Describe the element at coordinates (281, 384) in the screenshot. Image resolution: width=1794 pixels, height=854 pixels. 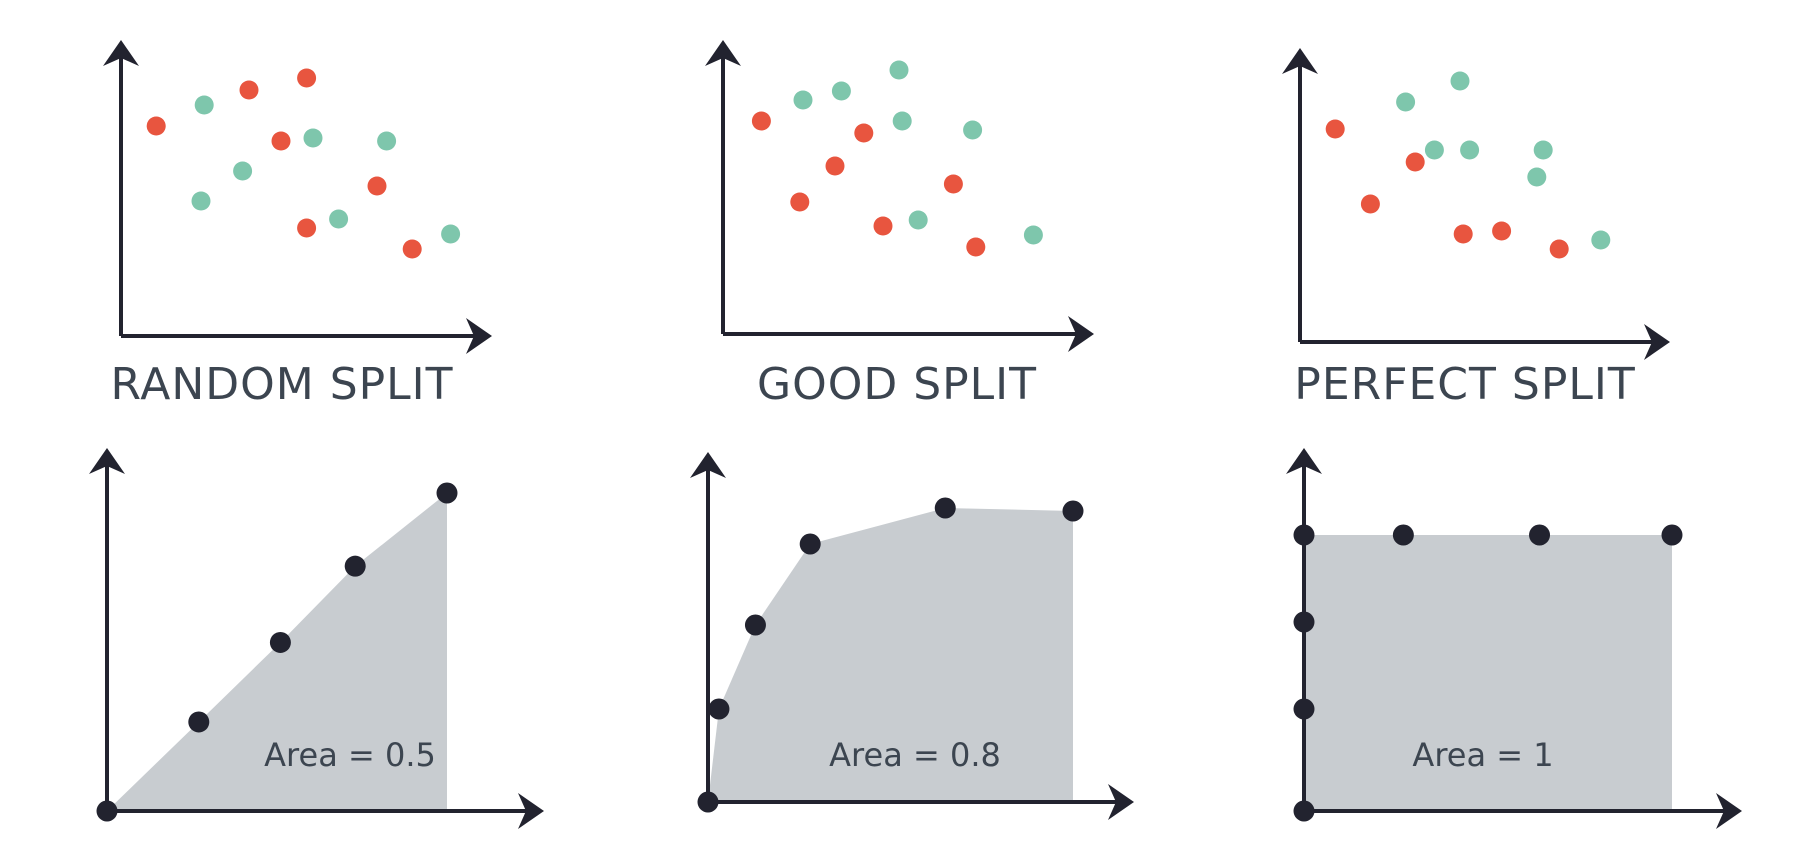
I see `random-split-label: RANDOM SPLIT` at that location.